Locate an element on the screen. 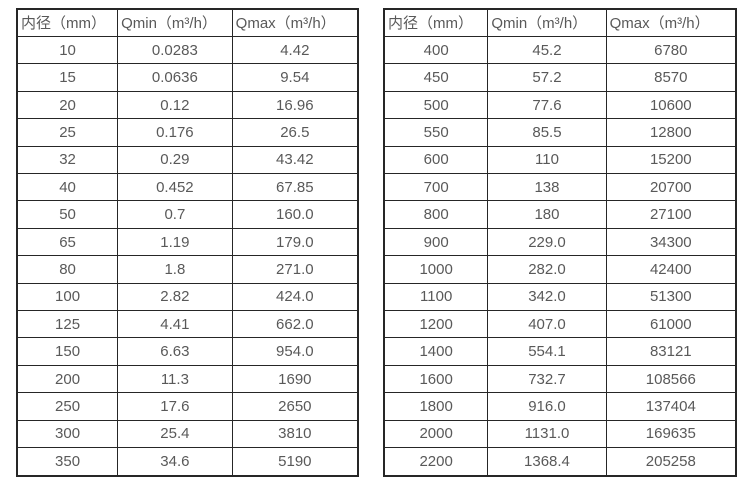 Image resolution: width=750 pixels, height=483 pixels. table-row: 10 0.0283 4.42 is located at coordinates (187, 50).